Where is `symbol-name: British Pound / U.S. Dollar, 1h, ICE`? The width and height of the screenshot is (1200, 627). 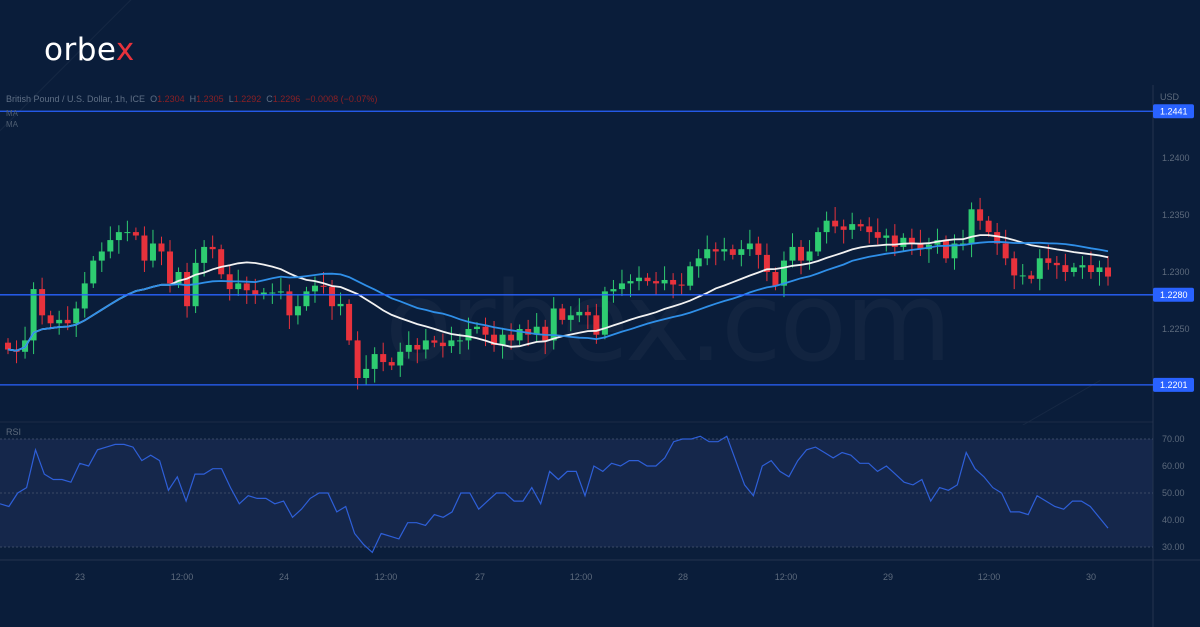 symbol-name: British Pound / U.S. Dollar, 1h, ICE is located at coordinates (76, 99).